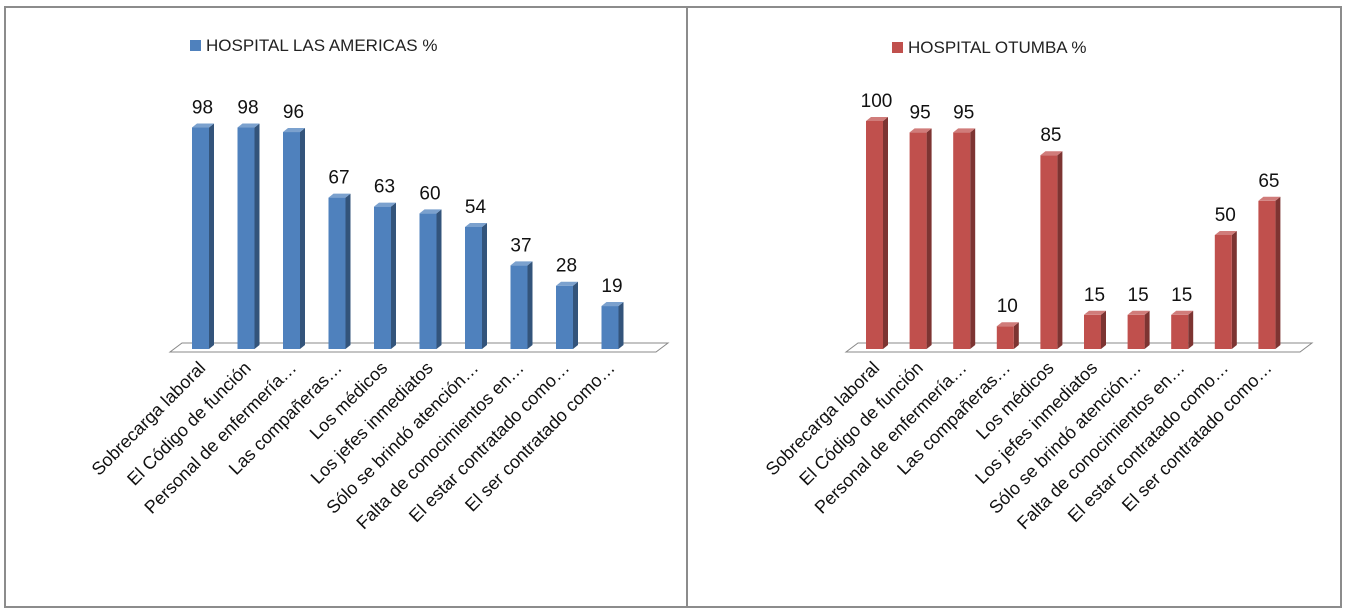 This screenshot has width=1346, height=612. I want to click on legend-label: HOSPITAL OTUMBA %, so click(997, 47).